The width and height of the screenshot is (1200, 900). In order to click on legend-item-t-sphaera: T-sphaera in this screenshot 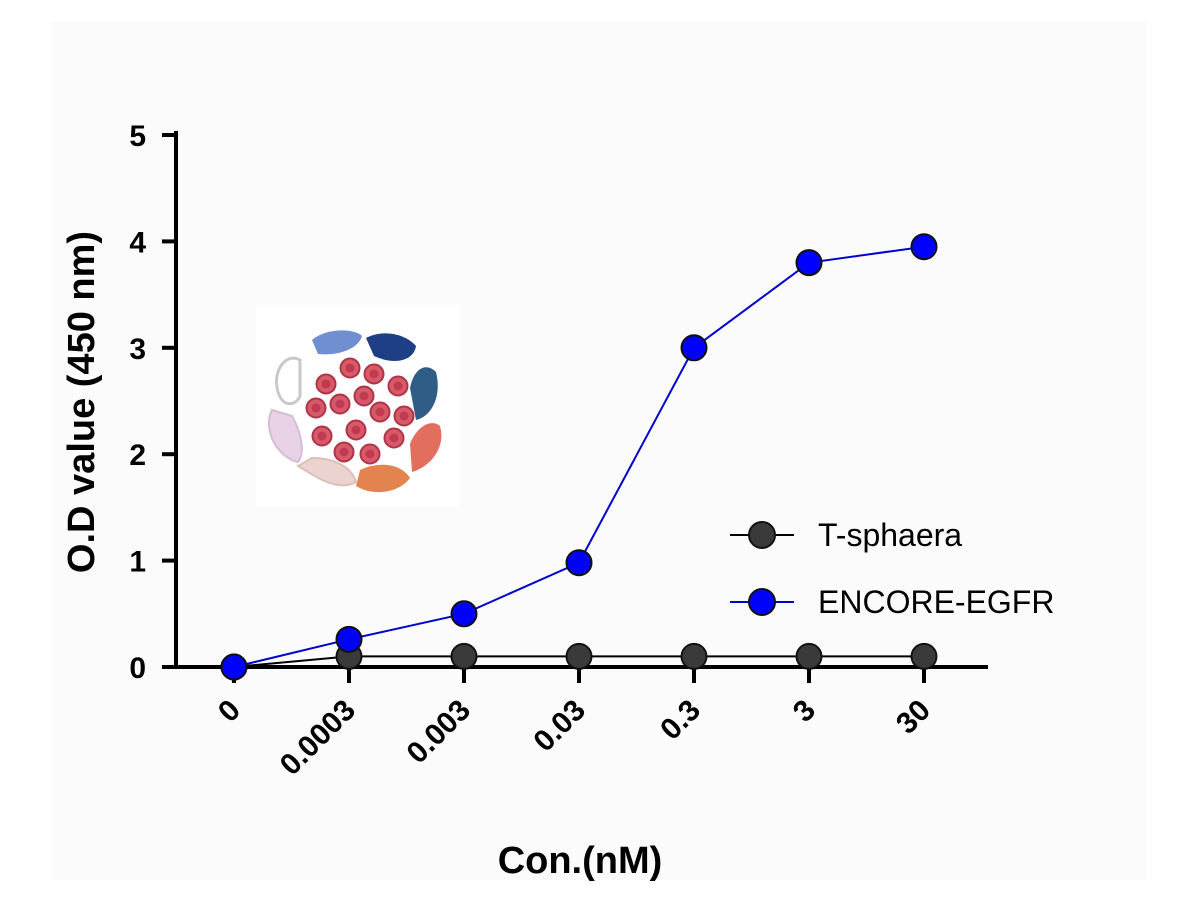, I will do `click(846, 535)`.